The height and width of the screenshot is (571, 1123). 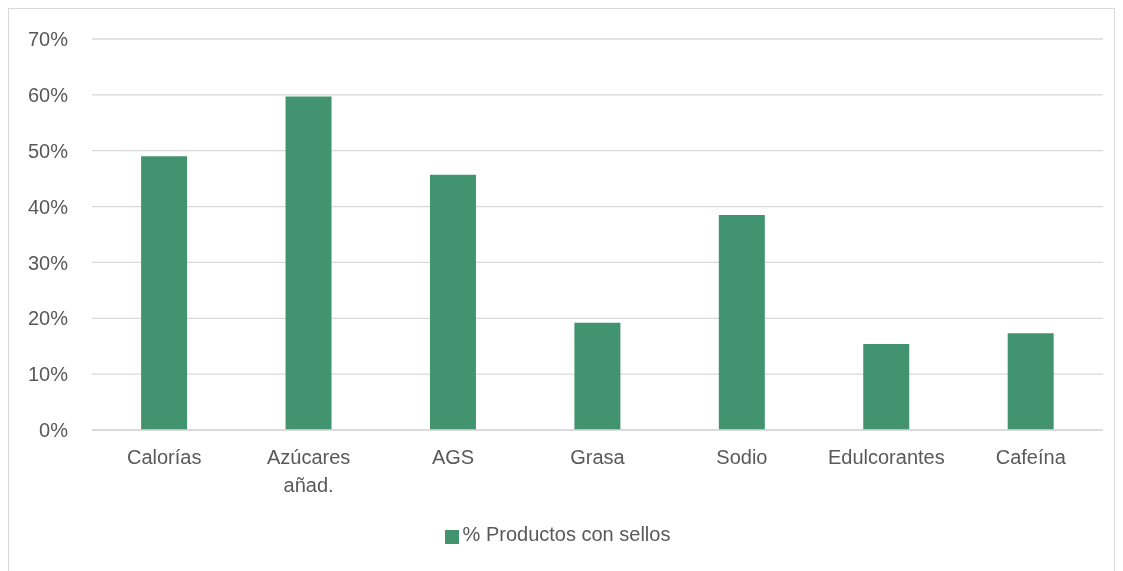 I want to click on x-tick-label: Edulcorantes, so click(x=886, y=457).